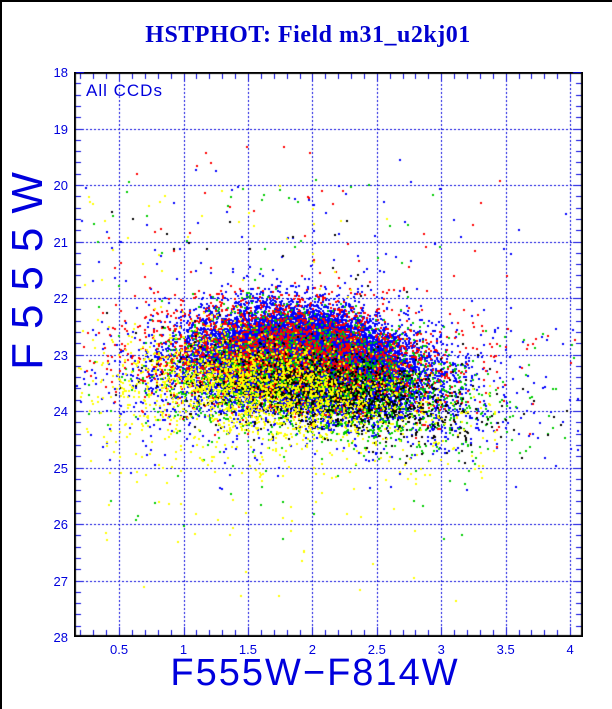 Image resolution: width=612 pixels, height=709 pixels. I want to click on x-axis-label: F555W−F814W, so click(315, 673).